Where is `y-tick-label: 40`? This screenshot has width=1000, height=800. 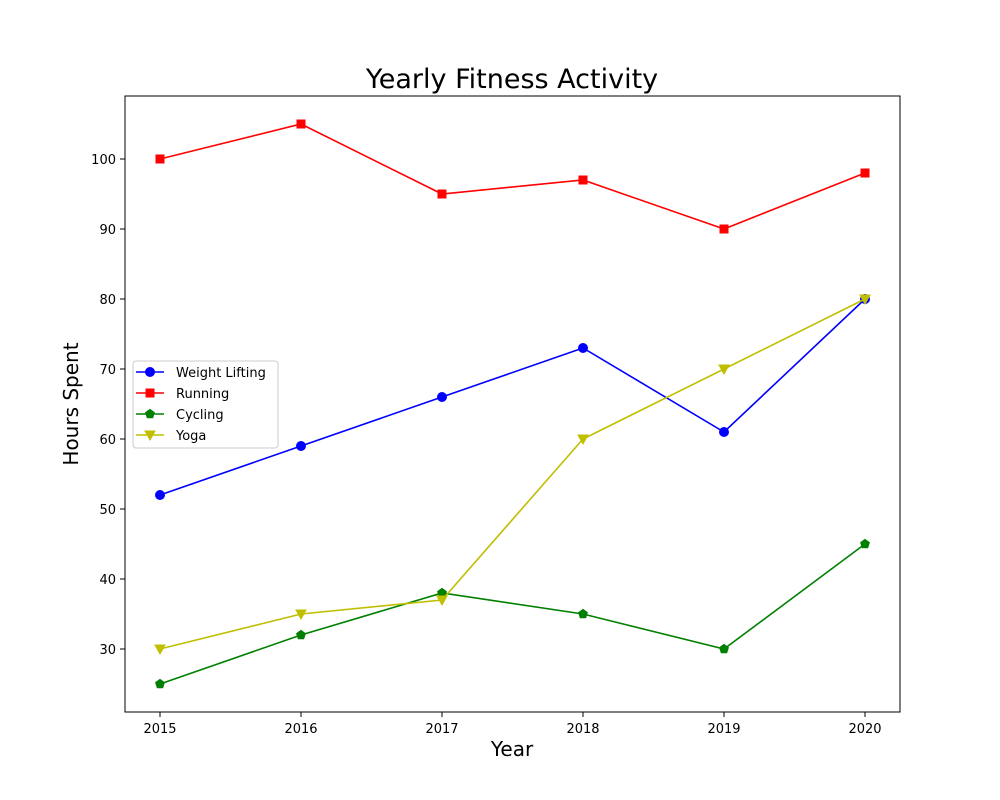 y-tick-label: 40 is located at coordinates (107, 580).